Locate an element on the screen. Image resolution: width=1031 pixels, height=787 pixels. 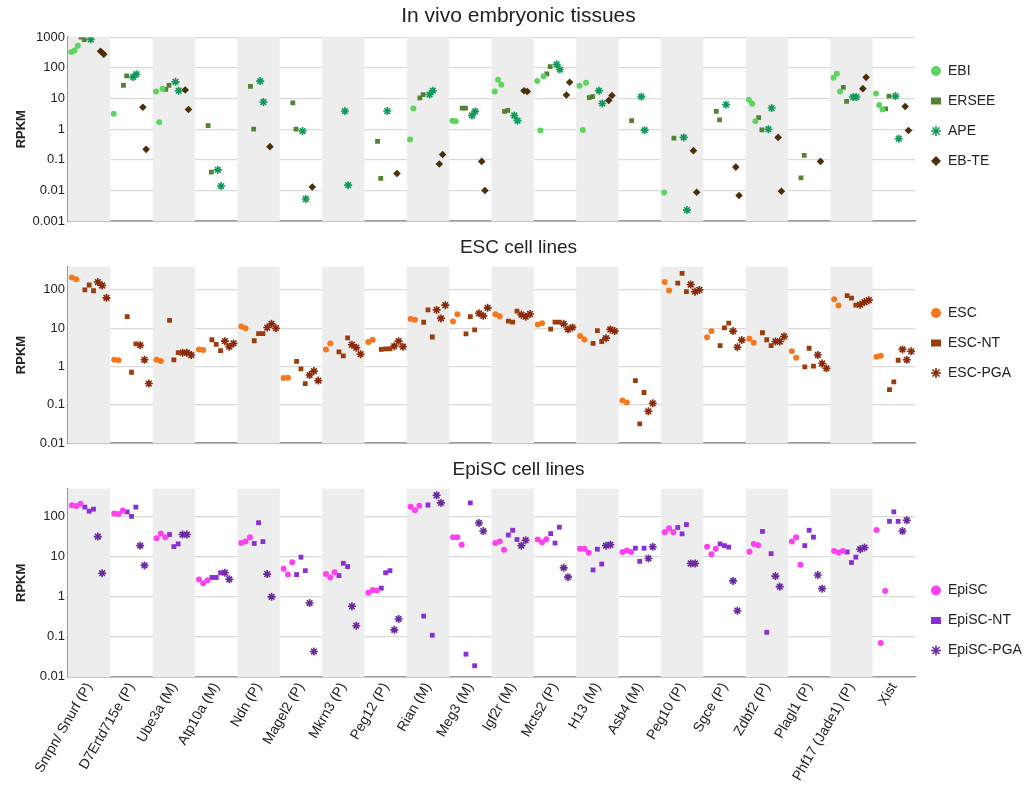
legend-label: EpiSC-PGA is located at coordinates (985, 649).